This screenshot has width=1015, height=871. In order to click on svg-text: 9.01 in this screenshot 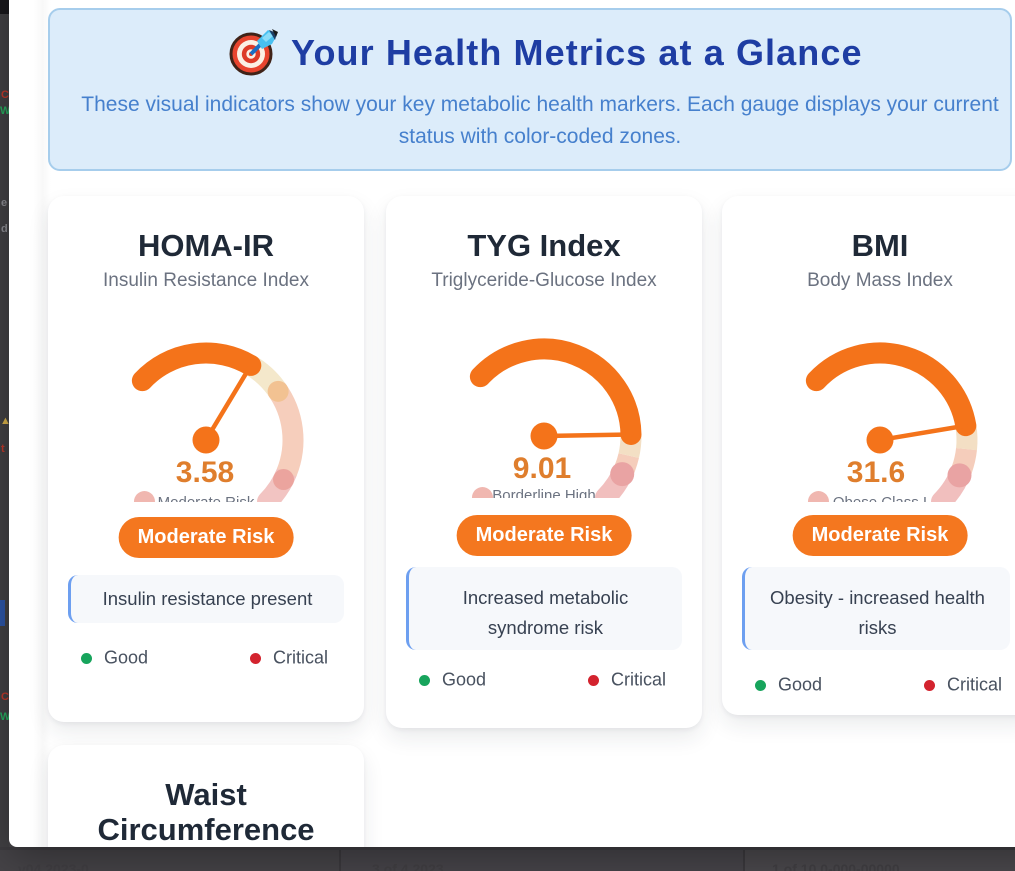, I will do `click(542, 468)`.